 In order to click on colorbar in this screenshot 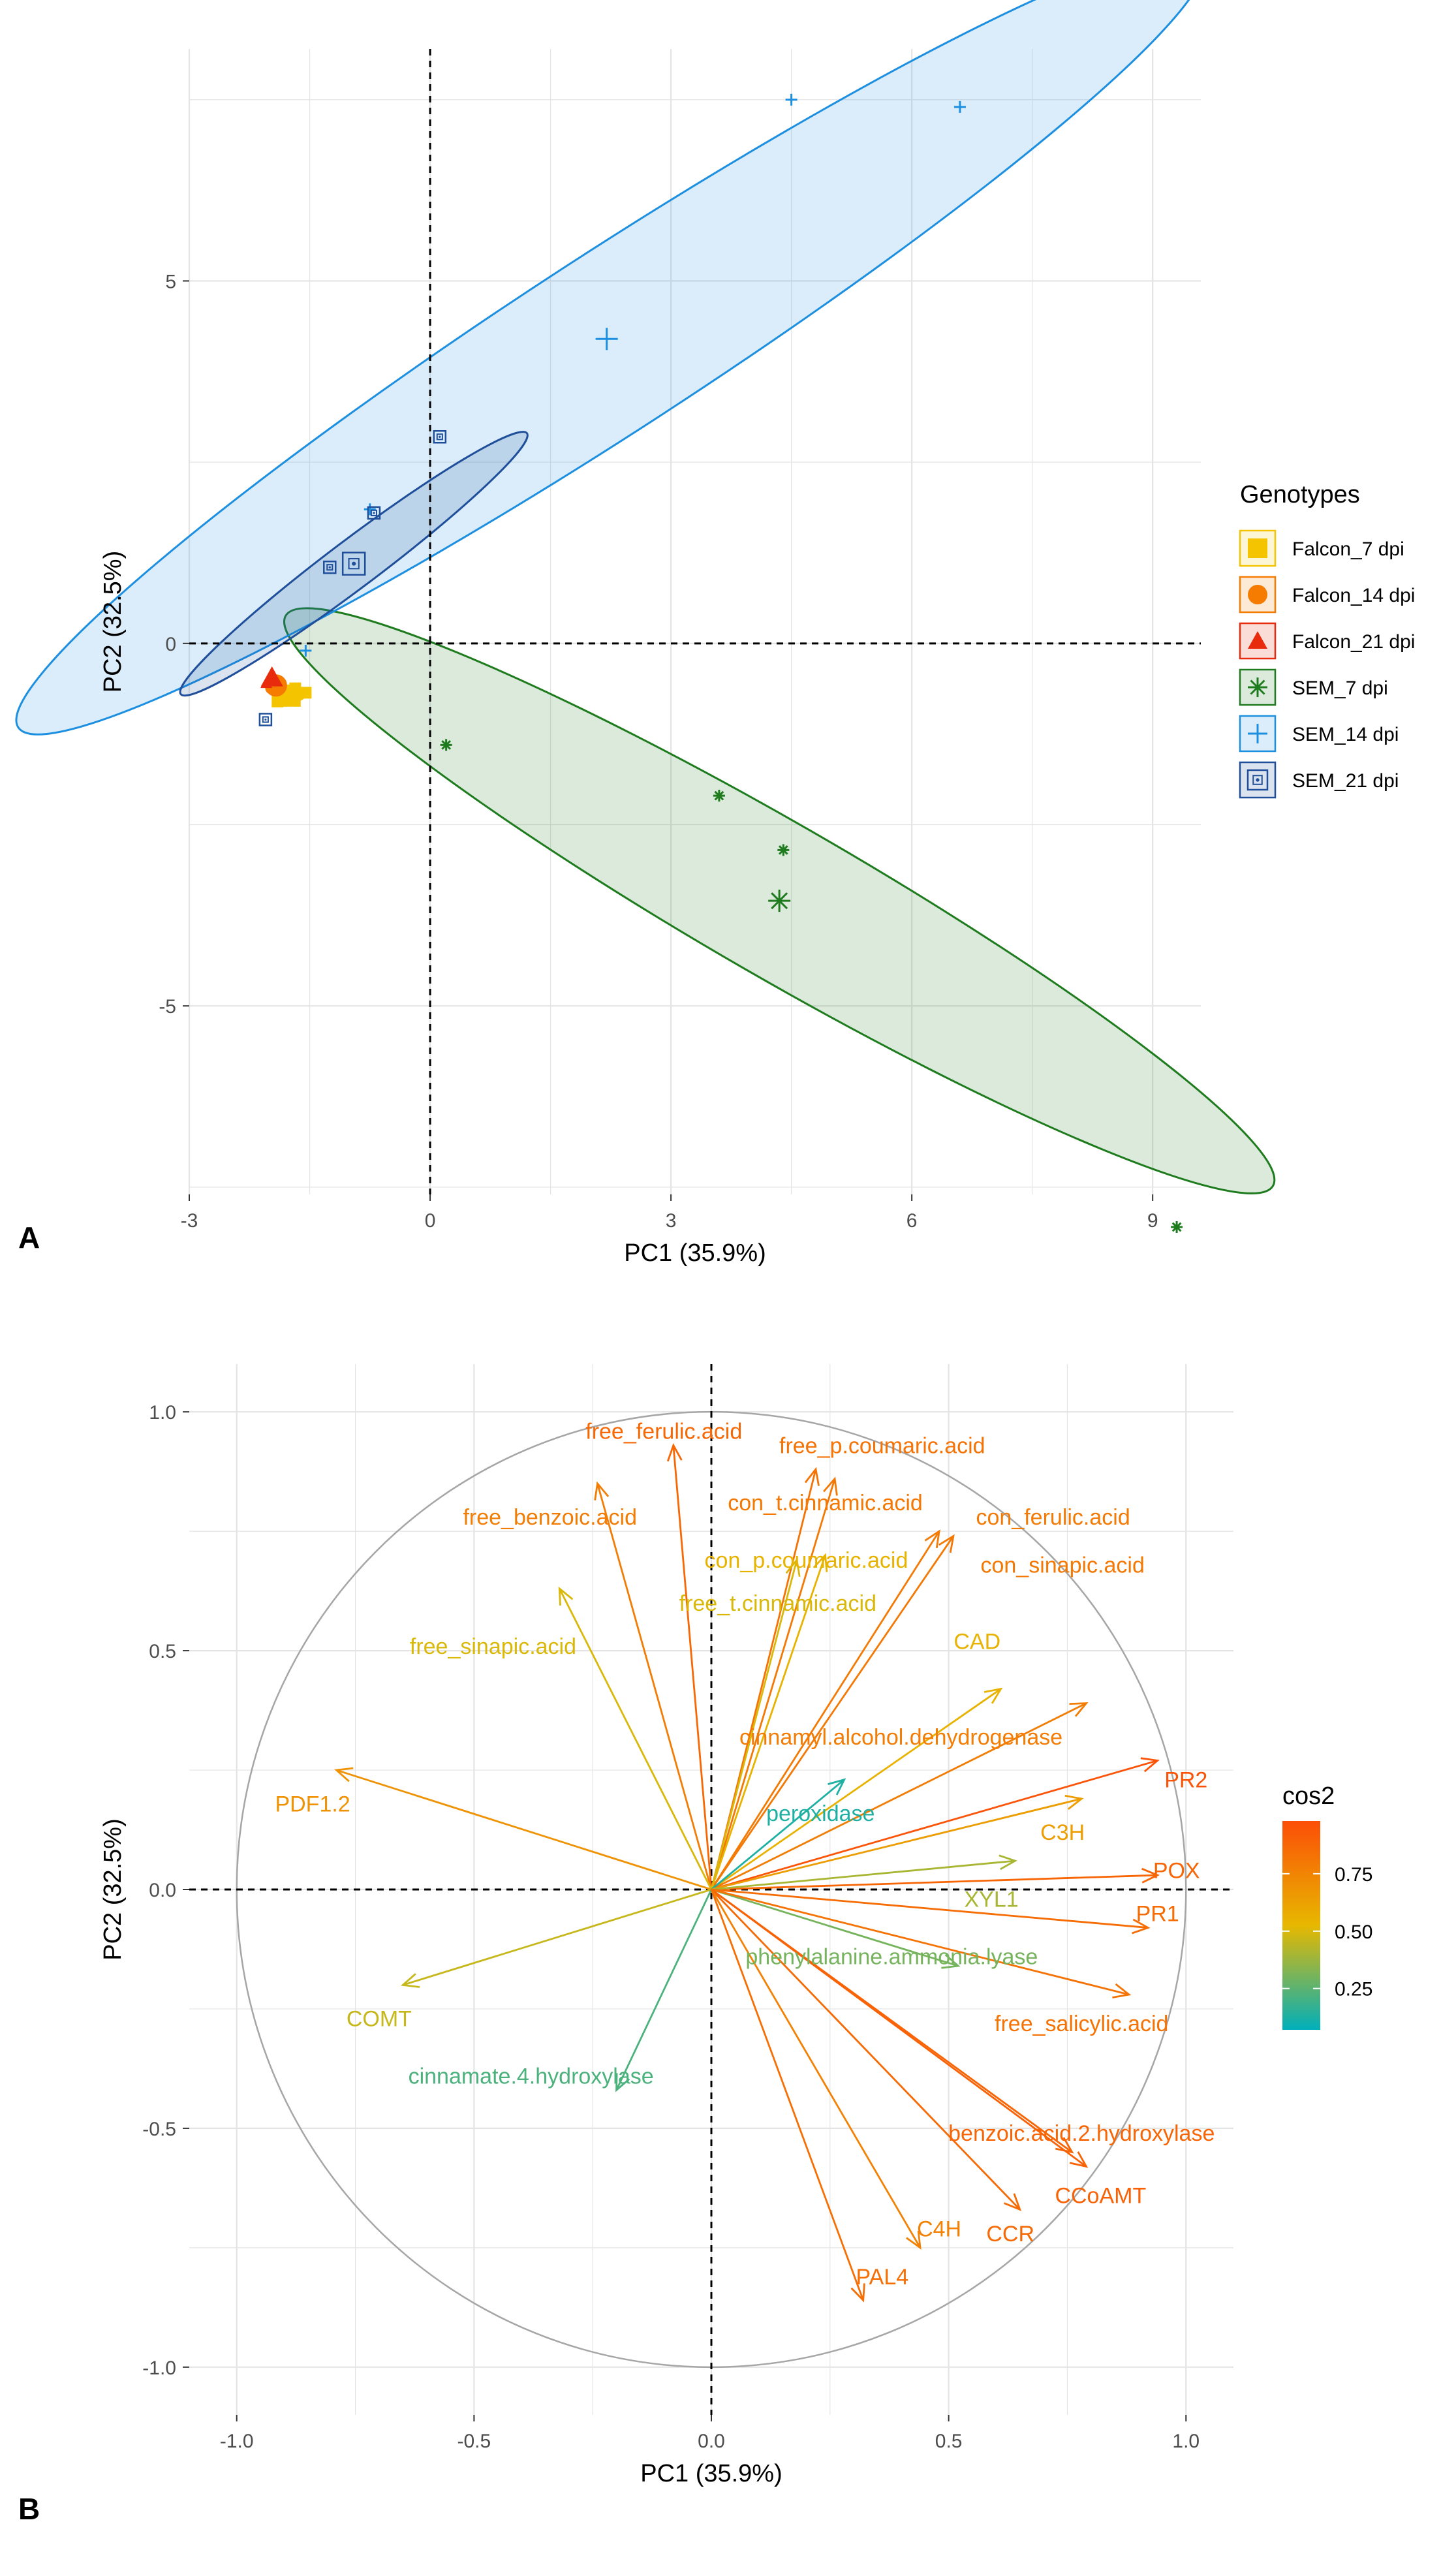, I will do `click(1301, 1925)`.